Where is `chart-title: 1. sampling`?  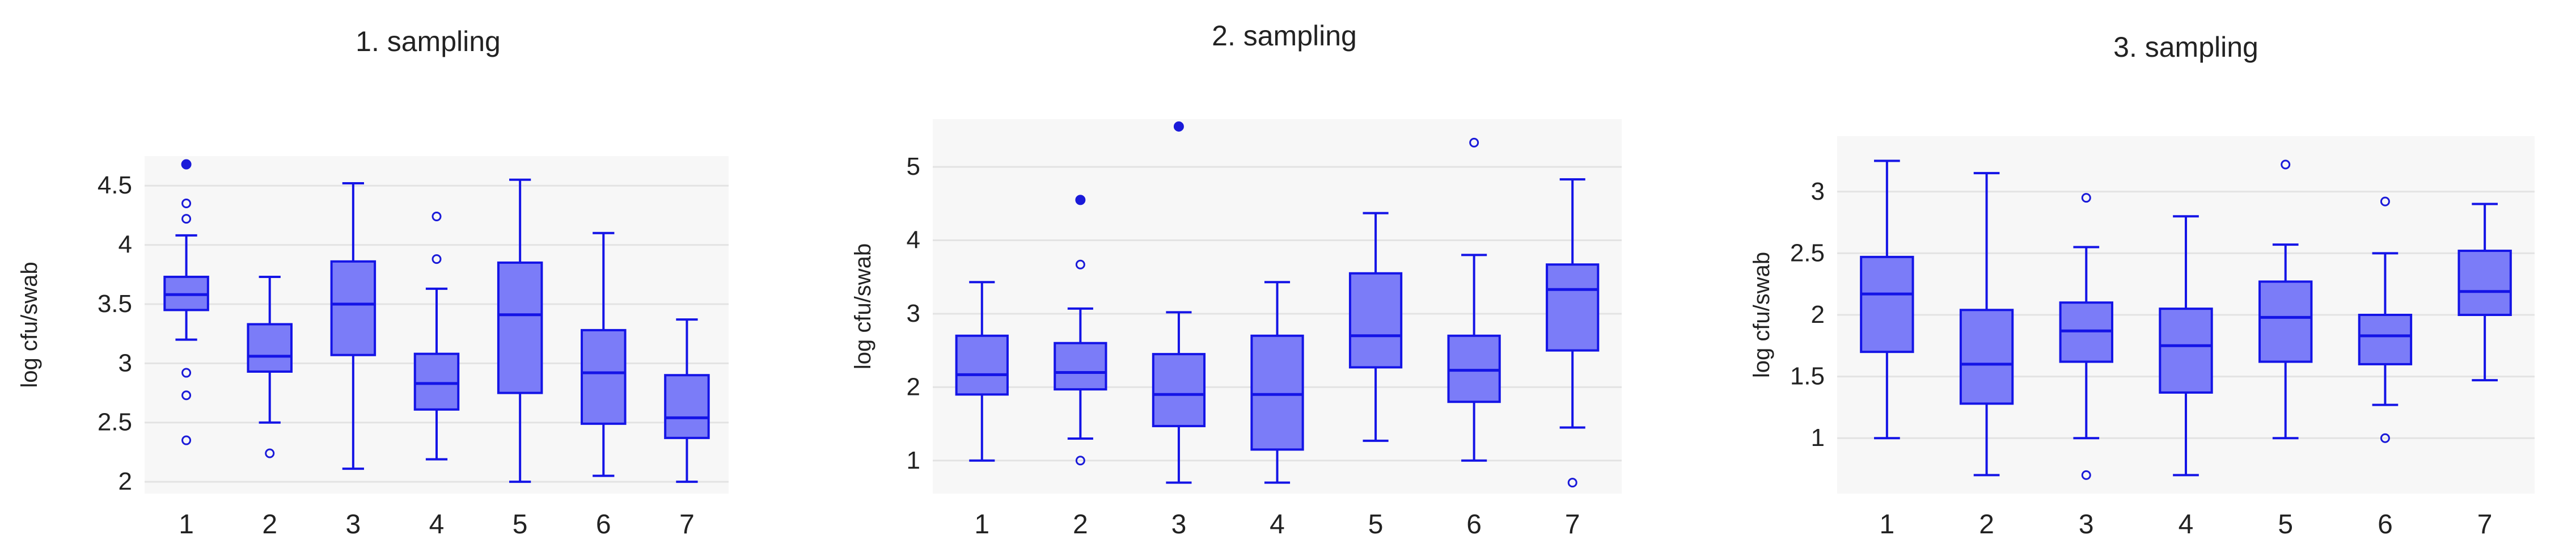 chart-title: 1. sampling is located at coordinates (428, 41).